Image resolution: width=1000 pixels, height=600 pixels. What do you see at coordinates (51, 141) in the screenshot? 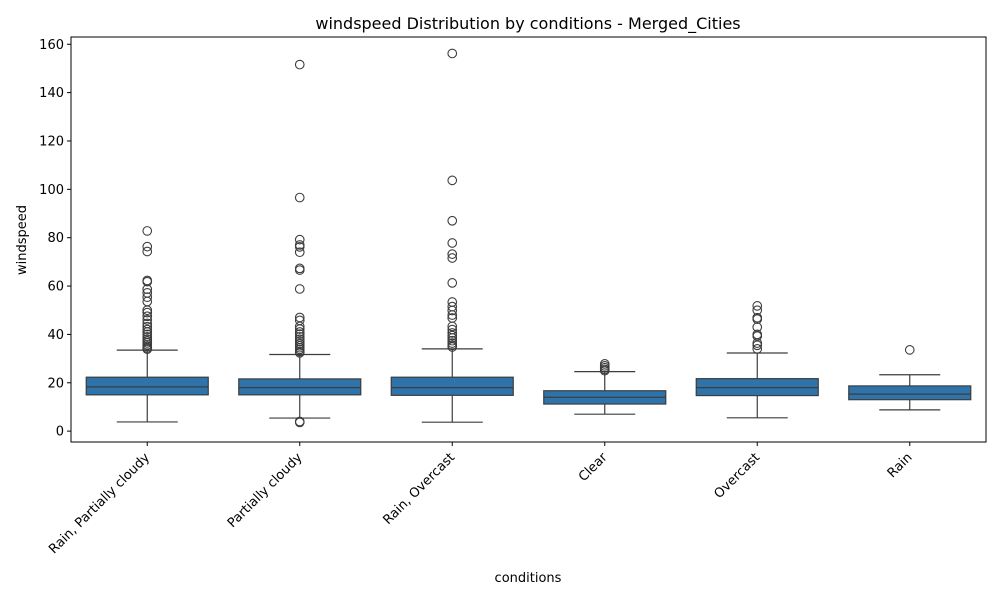
I see `y-tick-label: 120` at bounding box center [51, 141].